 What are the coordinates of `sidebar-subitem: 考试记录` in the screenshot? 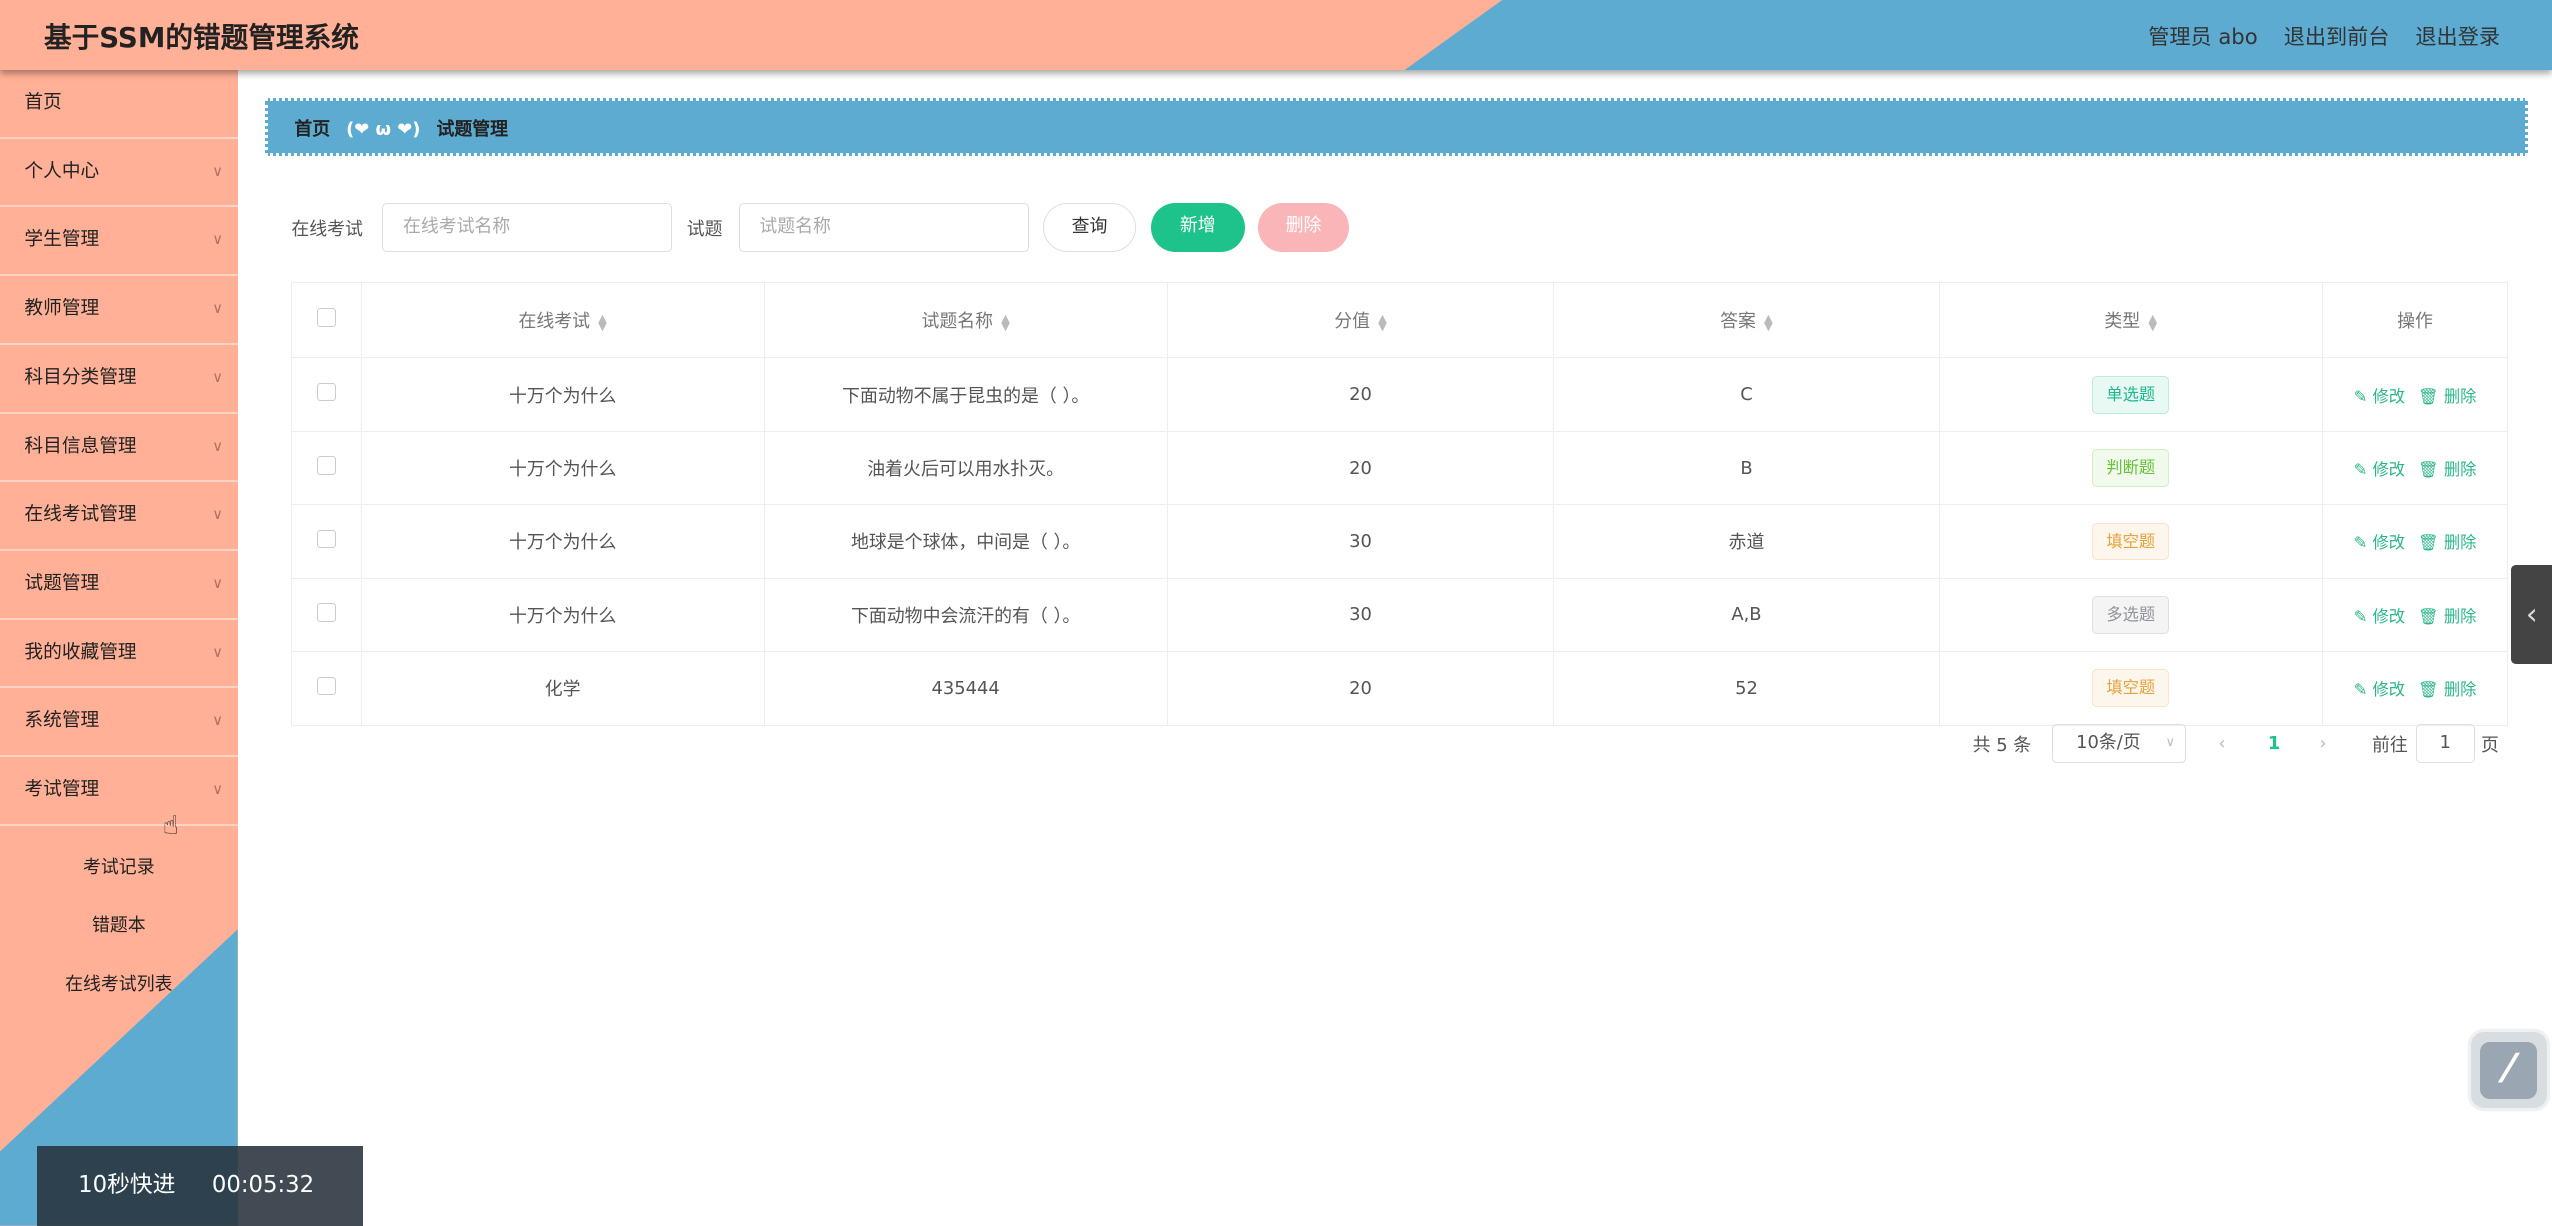 It's located at (119, 867).